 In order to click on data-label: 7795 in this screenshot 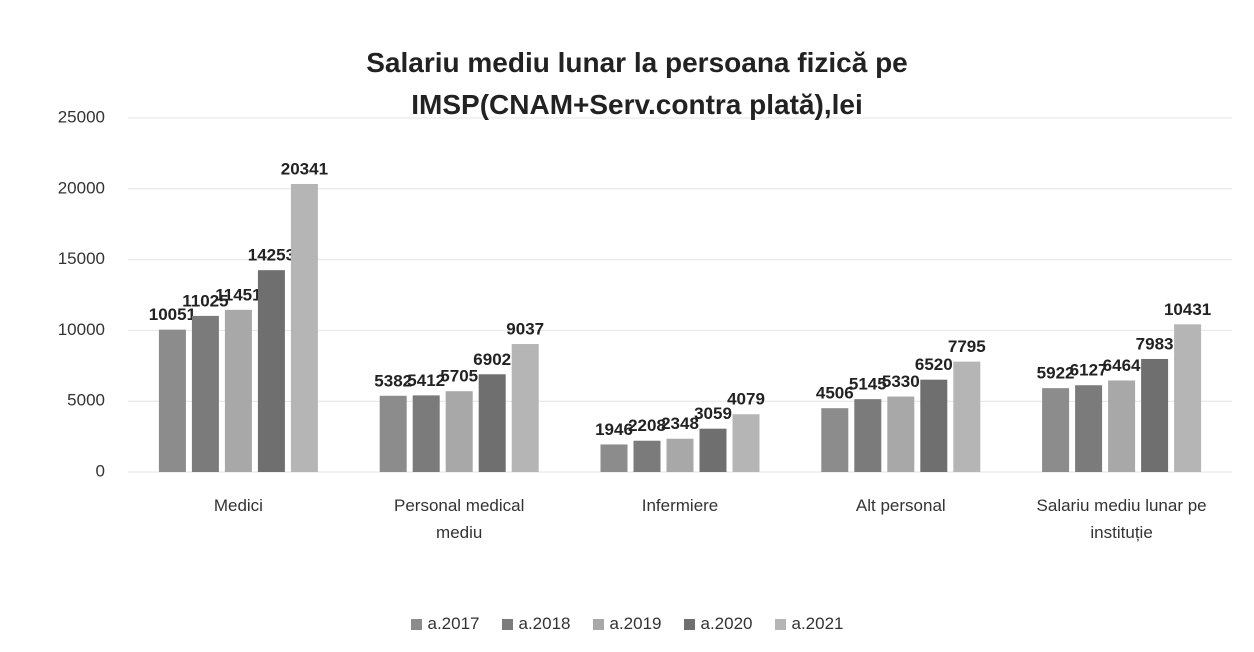, I will do `click(967, 346)`.